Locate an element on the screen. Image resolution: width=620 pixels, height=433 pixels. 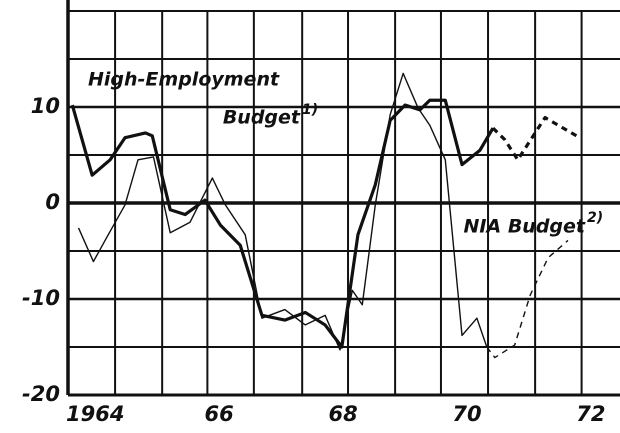
annotation: NIA Budget is located at coordinates (525, 227).